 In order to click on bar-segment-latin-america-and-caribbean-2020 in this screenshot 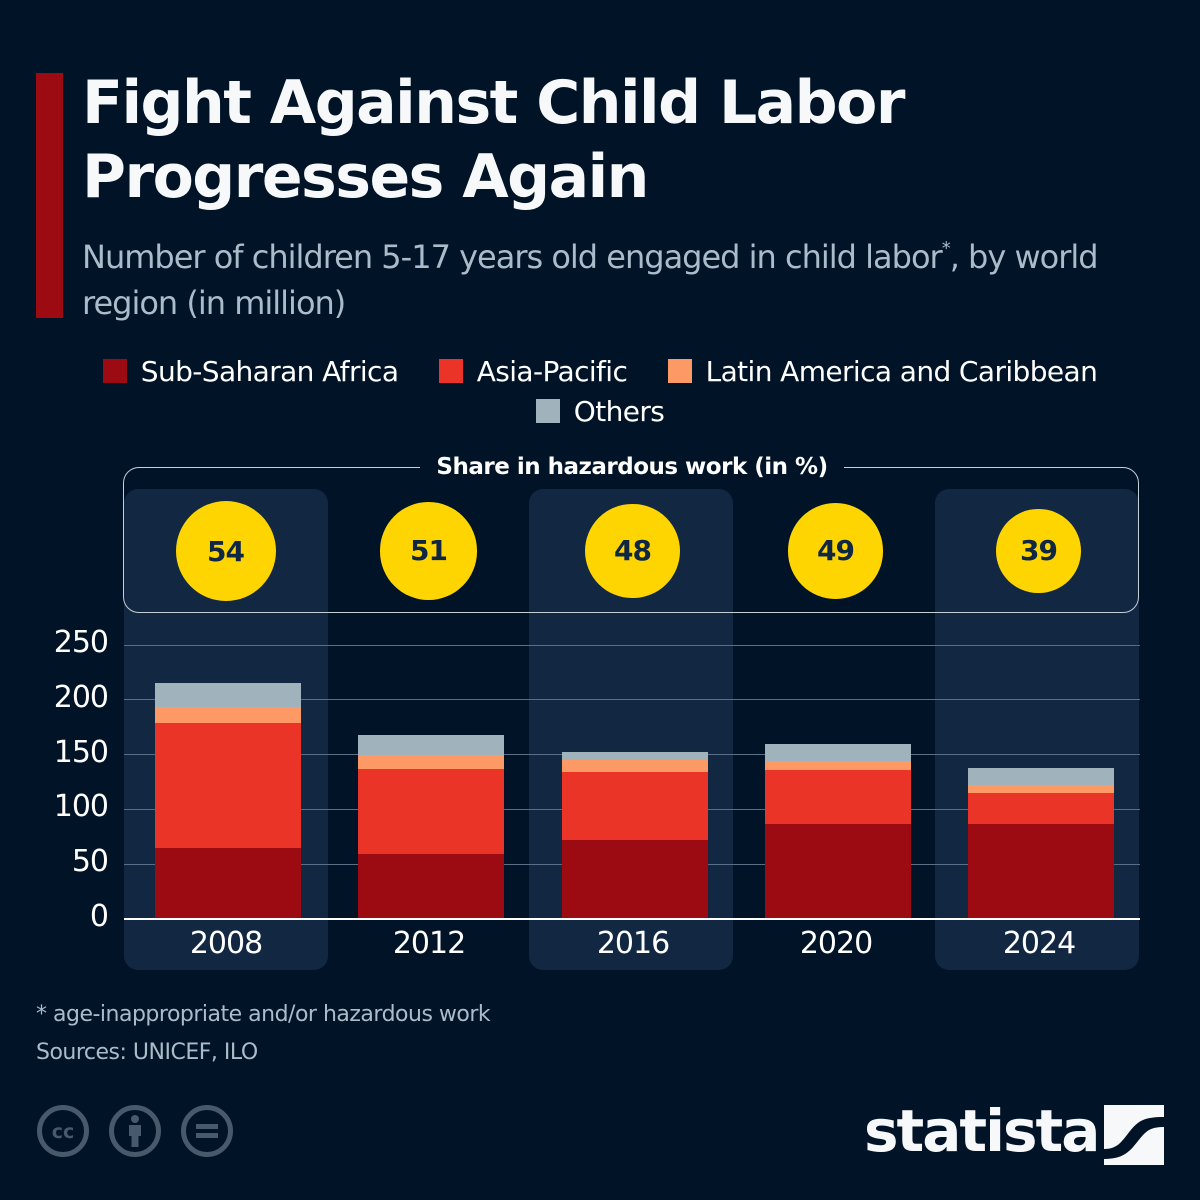, I will do `click(837, 765)`.